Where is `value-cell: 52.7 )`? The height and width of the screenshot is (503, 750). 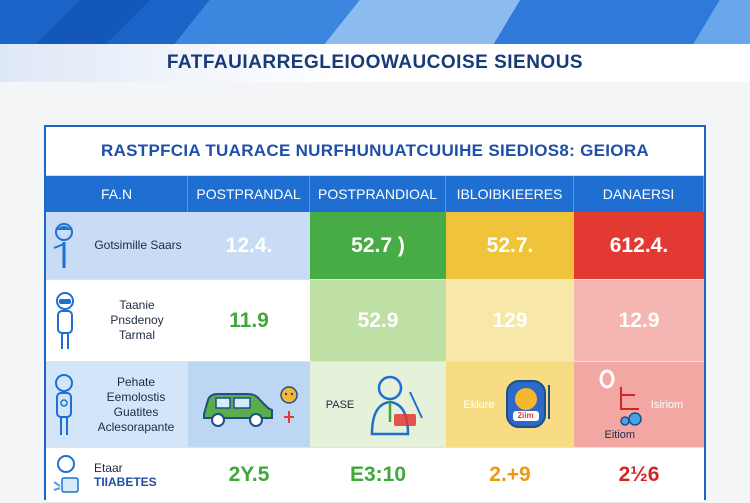
value-cell: 52.7 ) is located at coordinates (378, 246).